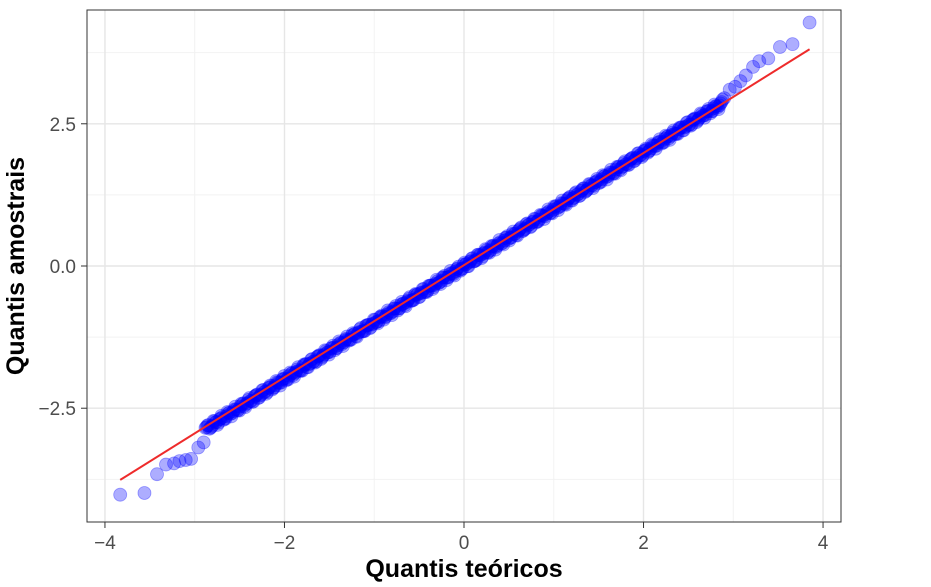 The height and width of the screenshot is (587, 931). I want to click on y-tick-label: 2.5, so click(63, 125).